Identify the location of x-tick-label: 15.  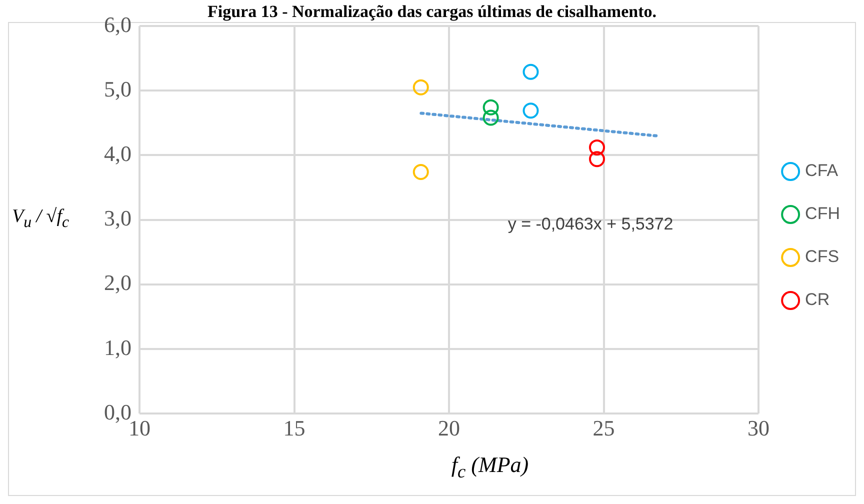
(294, 428).